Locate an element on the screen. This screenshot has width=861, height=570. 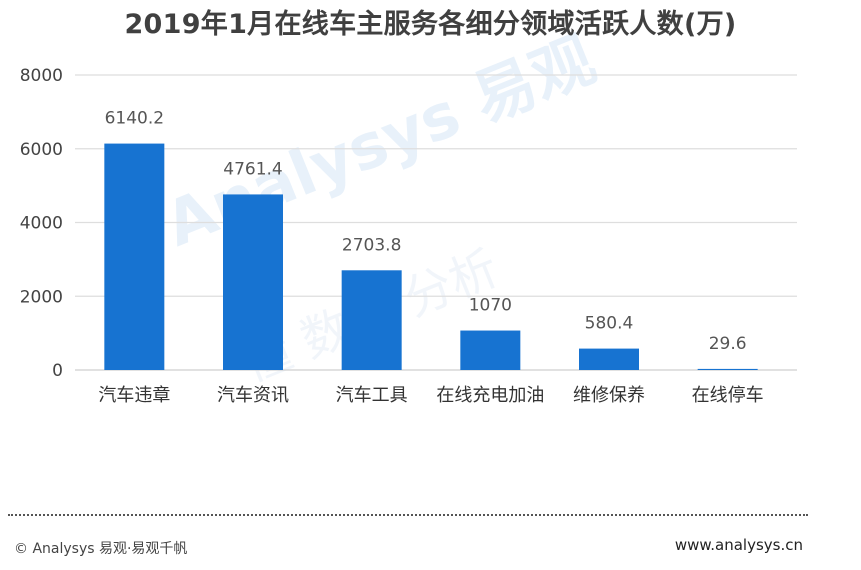
y-tick-label: 6000 is located at coordinates (41, 150).